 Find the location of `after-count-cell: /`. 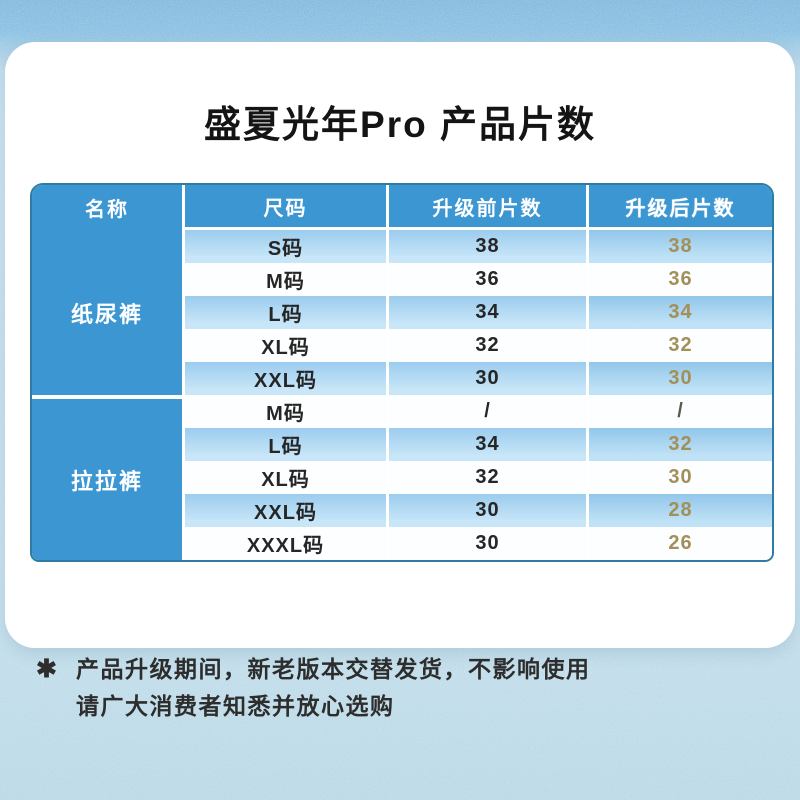

after-count-cell: / is located at coordinates (680, 411).